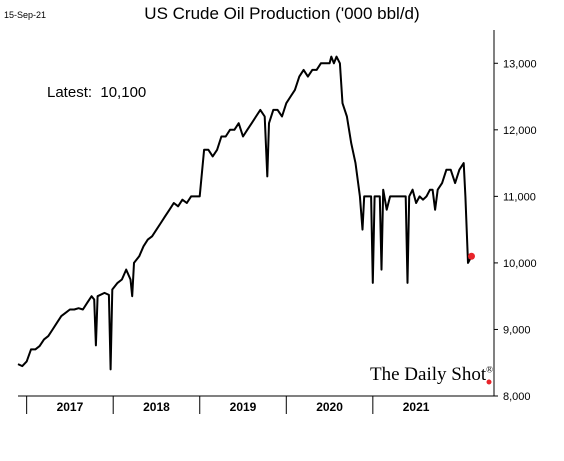 The height and width of the screenshot is (461, 564). Describe the element at coordinates (25, 15) in the screenshot. I see `date-stamp: 15-Sep-21` at that location.